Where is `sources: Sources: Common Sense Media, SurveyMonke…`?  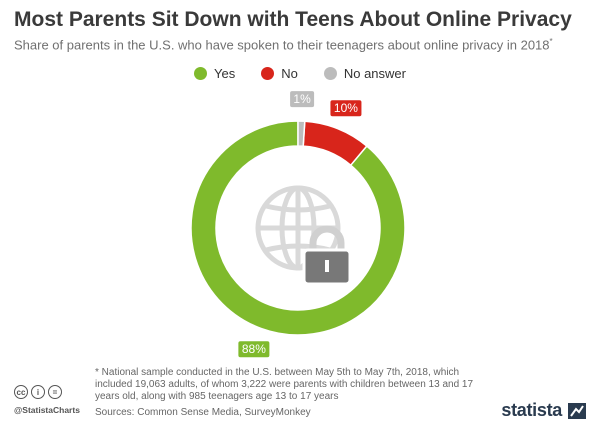
sources: Sources: Common Sense Media, SurveyMonke… is located at coordinates (203, 412).